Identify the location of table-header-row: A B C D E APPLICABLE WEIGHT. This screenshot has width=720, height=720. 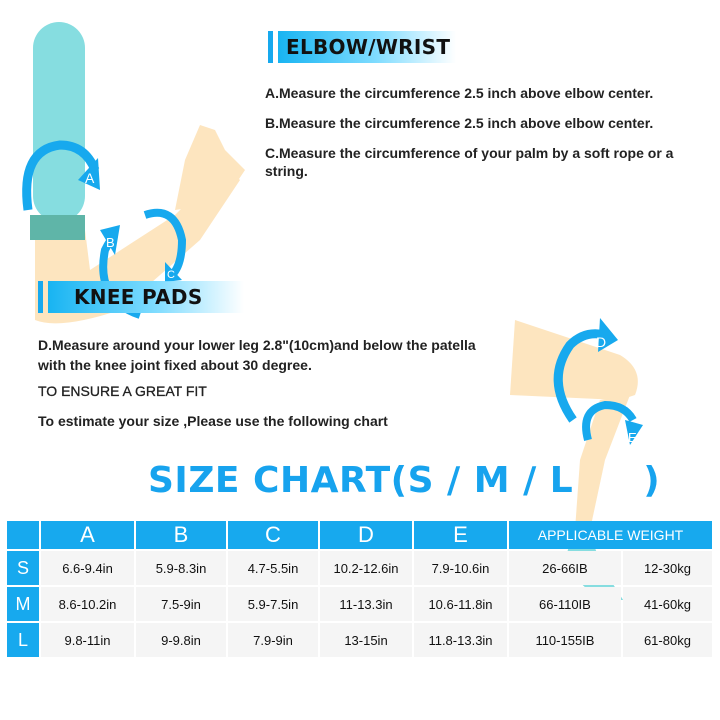
(359, 535).